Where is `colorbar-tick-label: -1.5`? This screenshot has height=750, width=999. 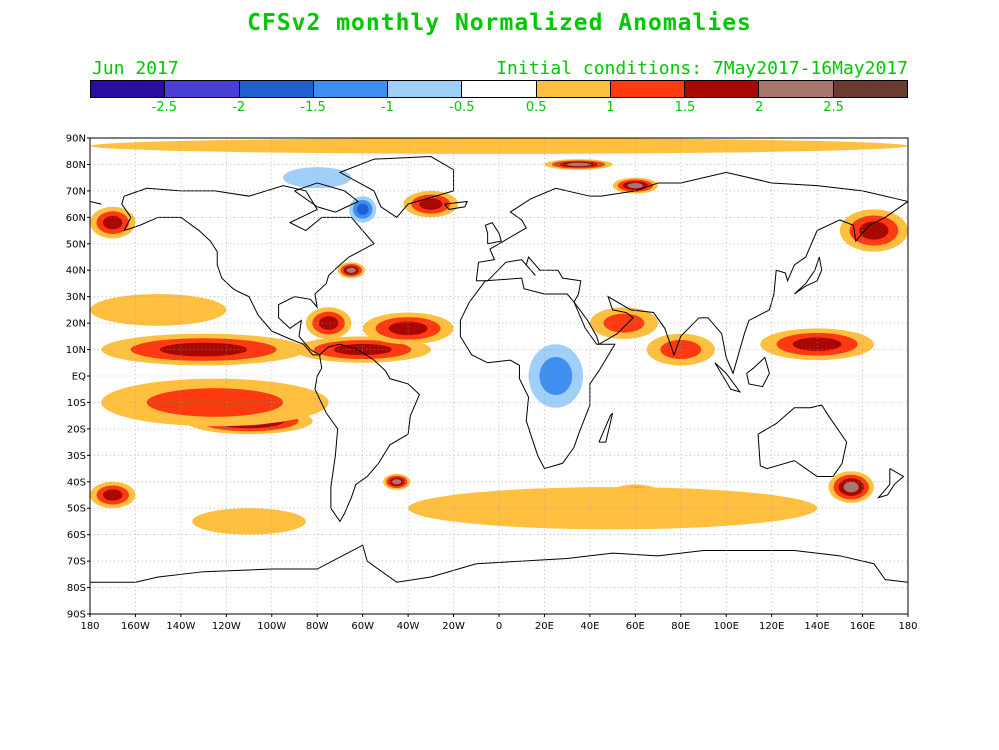 colorbar-tick-label: -1.5 is located at coordinates (313, 107).